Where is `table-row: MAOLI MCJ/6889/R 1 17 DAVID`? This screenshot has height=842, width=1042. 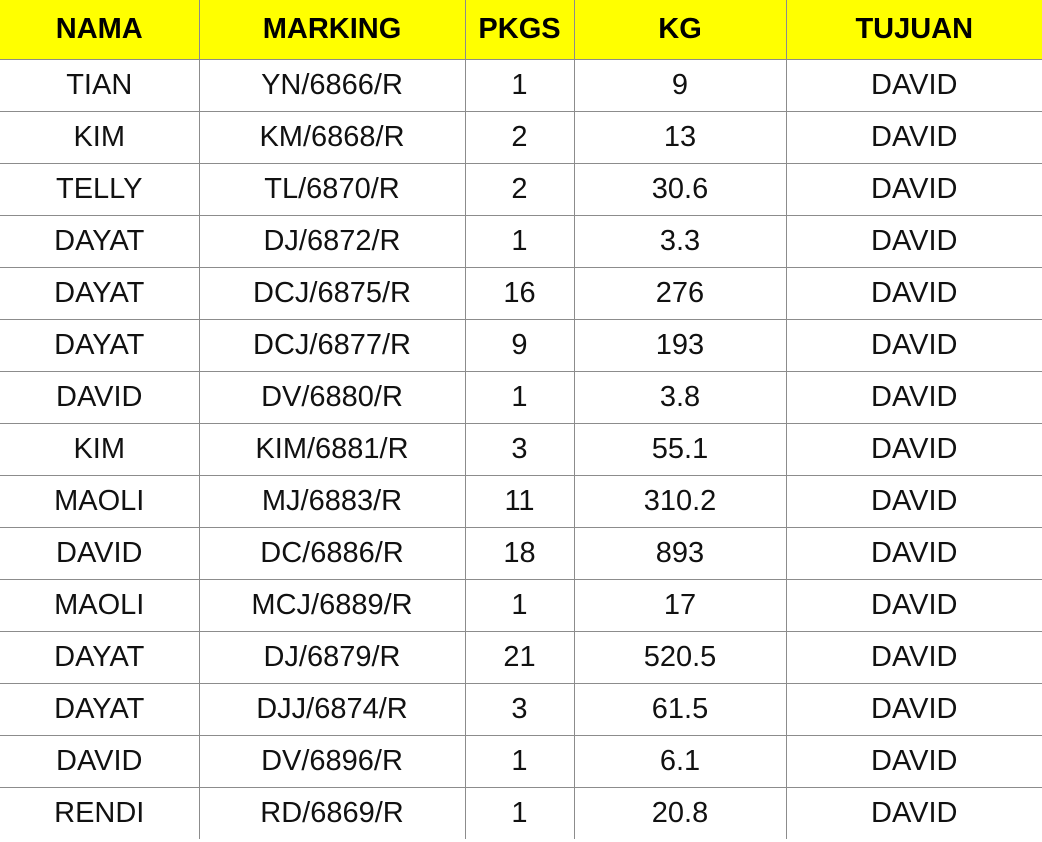 table-row: MAOLI MCJ/6889/R 1 17 DAVID is located at coordinates (521, 605).